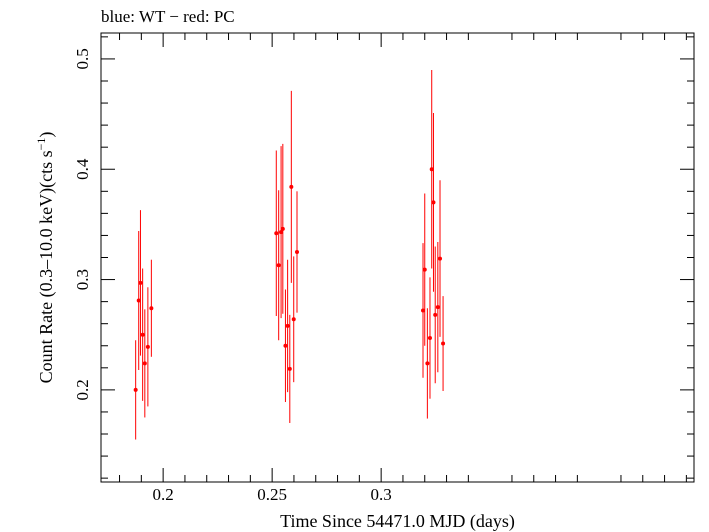  What do you see at coordinates (381, 494) in the screenshot?
I see `x-tick-label: 0.3` at bounding box center [381, 494].